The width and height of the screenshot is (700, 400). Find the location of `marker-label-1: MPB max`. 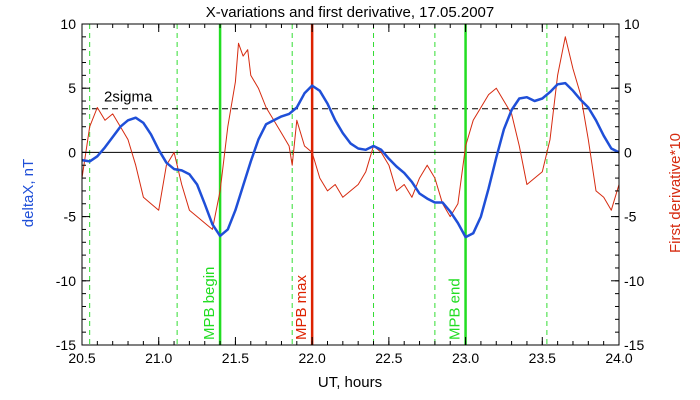

marker-label-1: MPB max is located at coordinates (301, 307).